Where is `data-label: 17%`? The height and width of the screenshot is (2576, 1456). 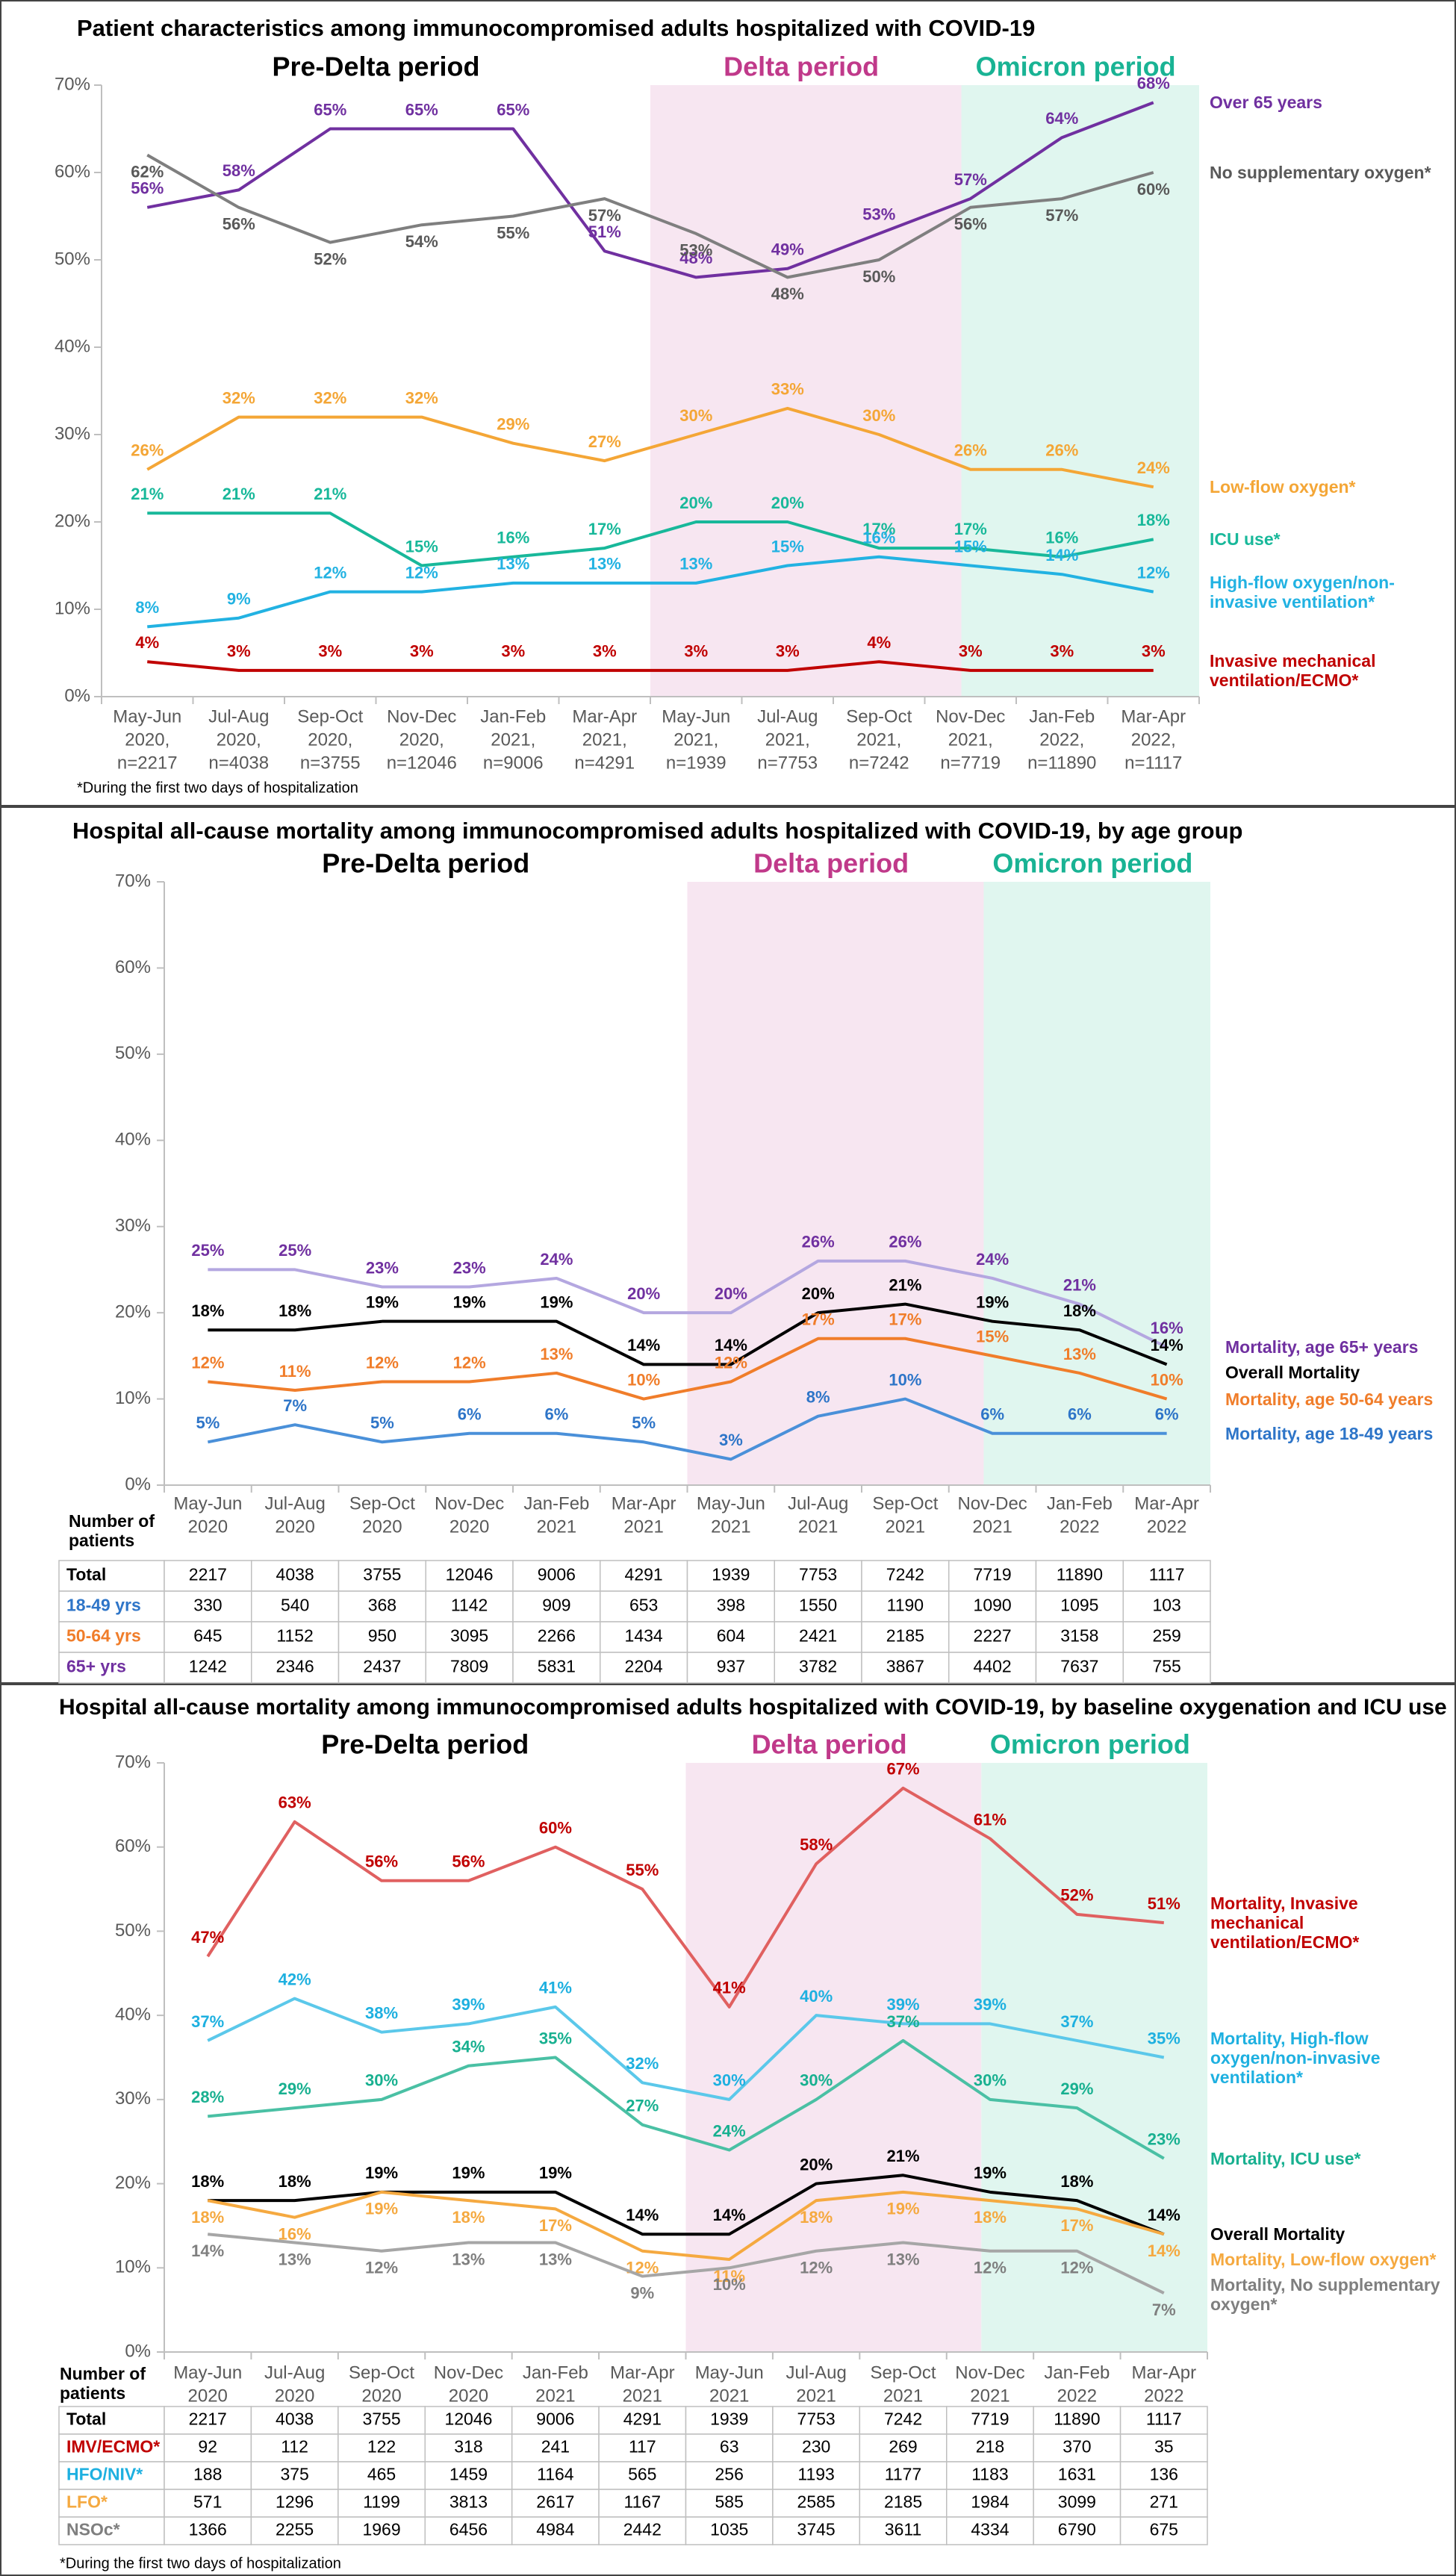 data-label: 17% is located at coordinates (970, 529).